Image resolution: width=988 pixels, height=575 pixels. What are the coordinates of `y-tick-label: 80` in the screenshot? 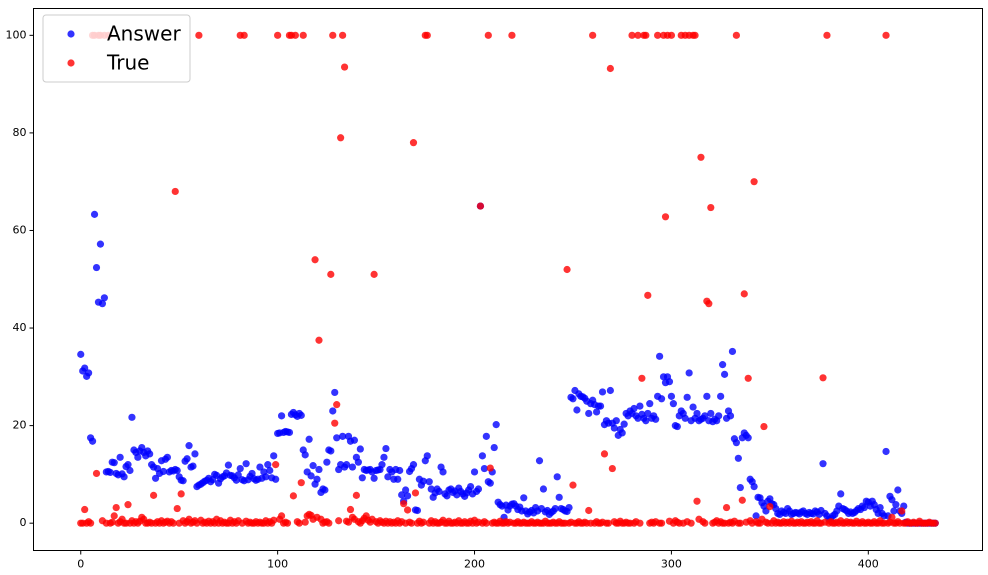 It's located at (20, 132).